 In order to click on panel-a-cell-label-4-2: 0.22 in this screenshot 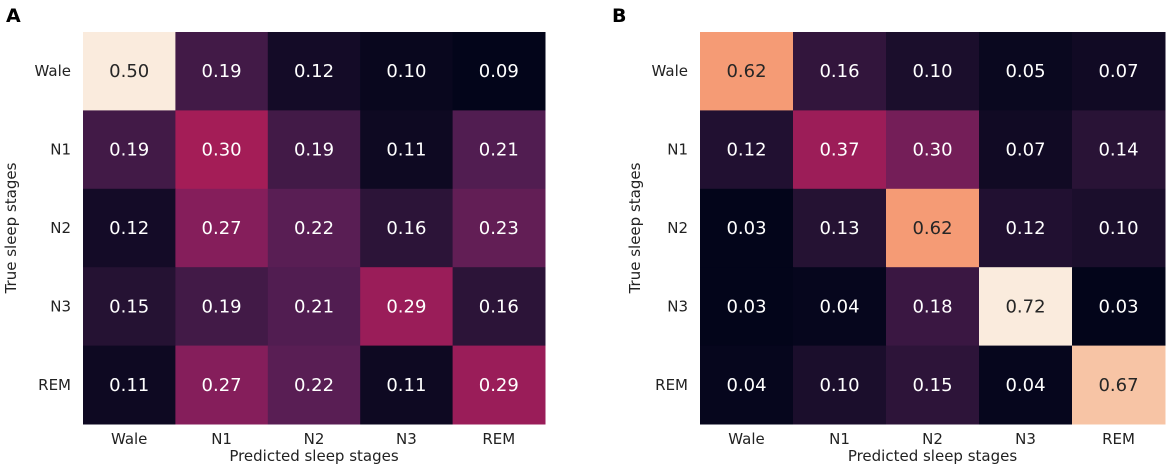, I will do `click(314, 385)`.